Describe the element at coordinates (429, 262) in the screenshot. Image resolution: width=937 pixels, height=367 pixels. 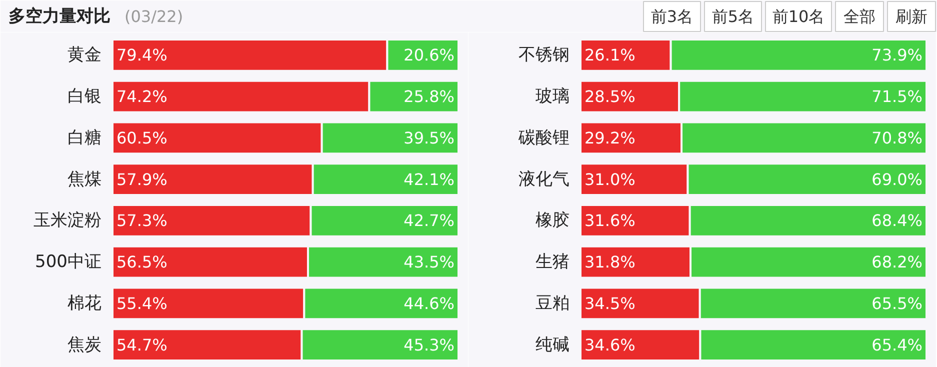
I see `data-label: 43.5%` at that location.